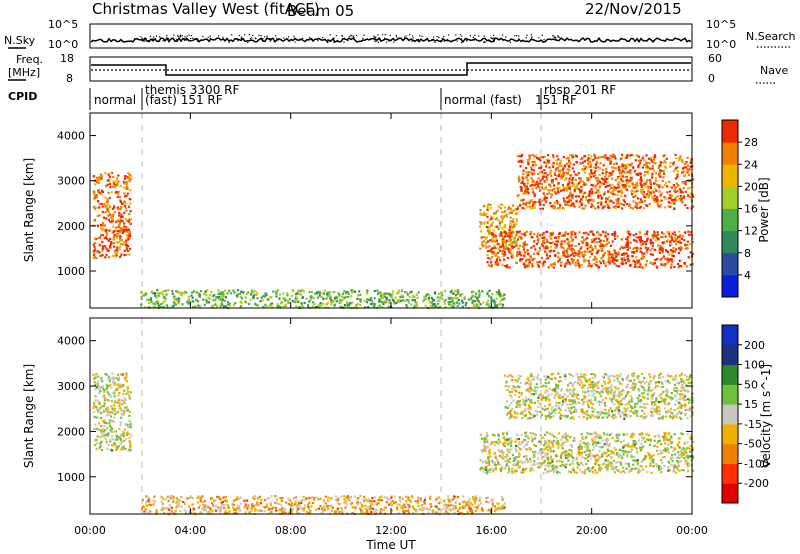 The height and width of the screenshot is (554, 800). Describe the element at coordinates (751, 186) in the screenshot. I see `colorbar-tick-label: 20` at that location.